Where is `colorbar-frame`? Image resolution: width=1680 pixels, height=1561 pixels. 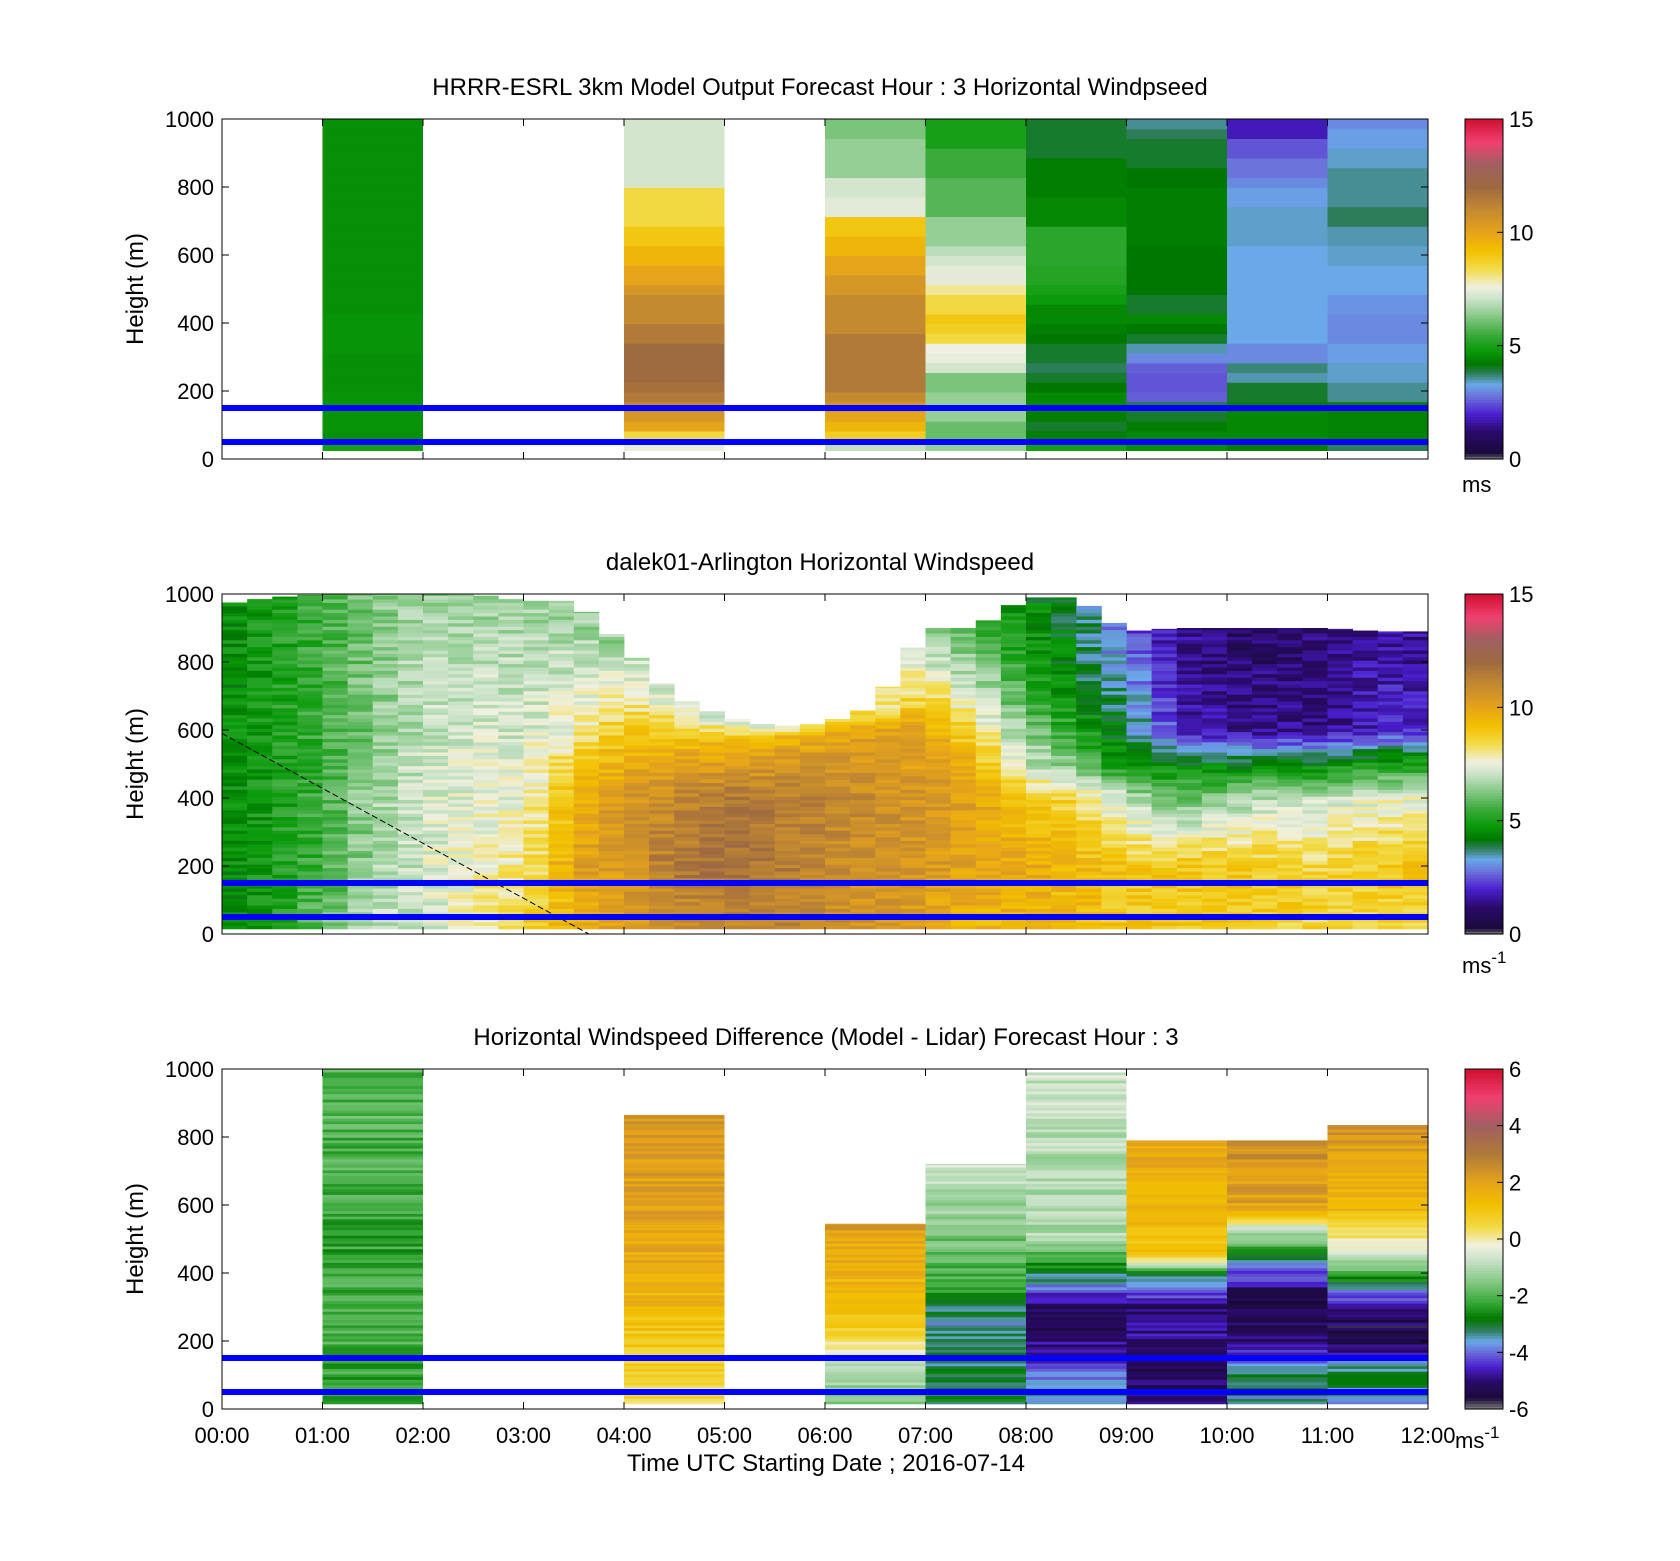 colorbar-frame is located at coordinates (1484, 289).